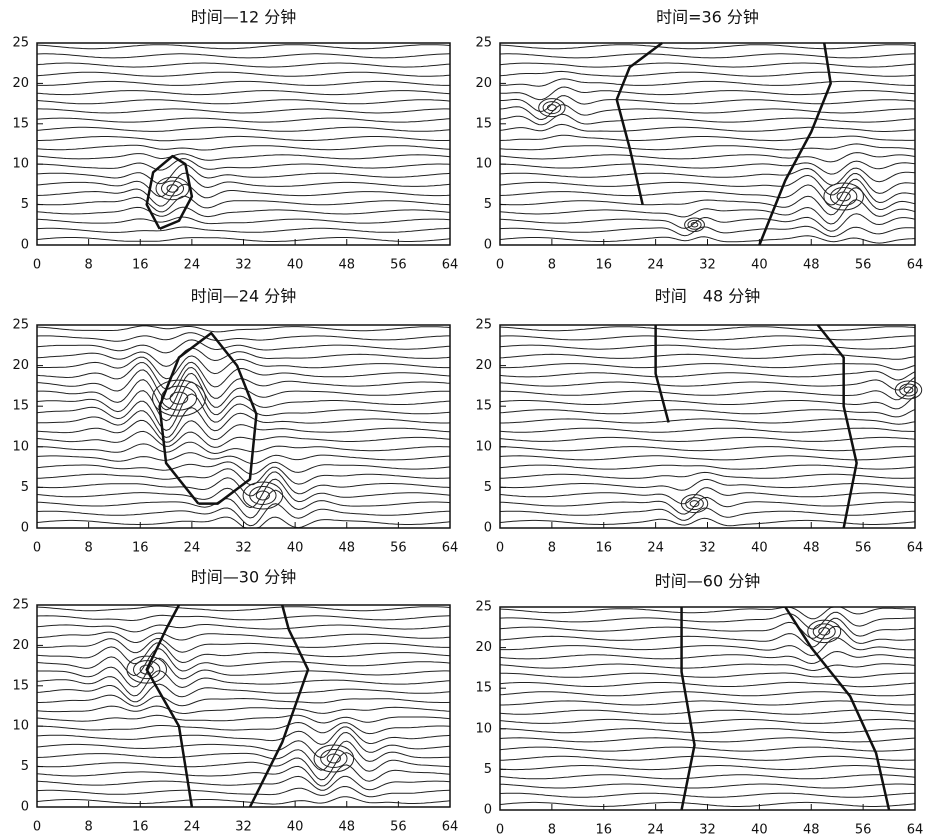  What do you see at coordinates (243, 827) in the screenshot?
I see `x-tick-label: 32` at bounding box center [243, 827].